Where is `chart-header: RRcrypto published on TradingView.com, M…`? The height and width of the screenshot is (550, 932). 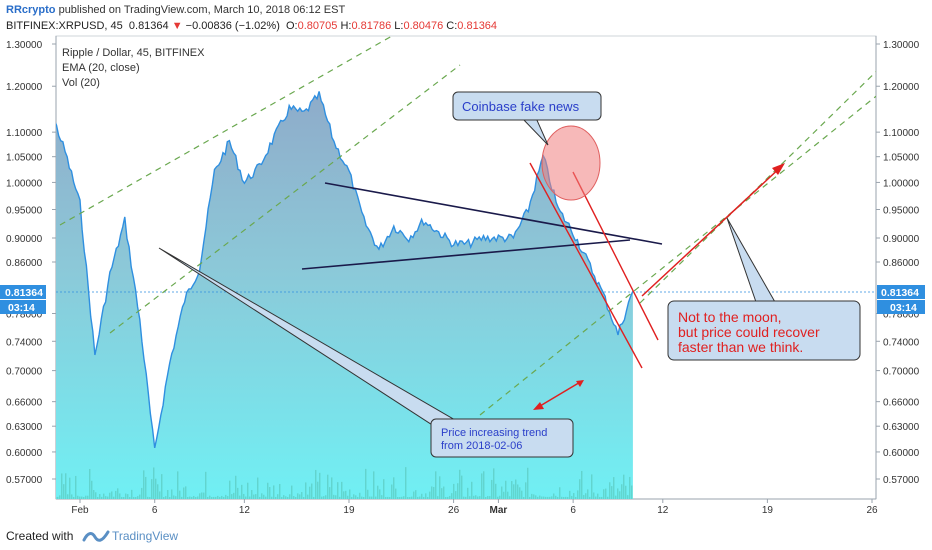
chart-header: RRcrypto published on TradingView.com, M… is located at coordinates (466, 18).